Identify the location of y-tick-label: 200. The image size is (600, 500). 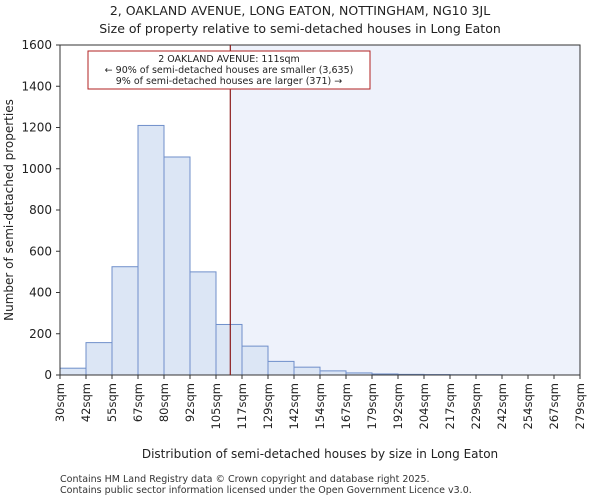
(40, 334).